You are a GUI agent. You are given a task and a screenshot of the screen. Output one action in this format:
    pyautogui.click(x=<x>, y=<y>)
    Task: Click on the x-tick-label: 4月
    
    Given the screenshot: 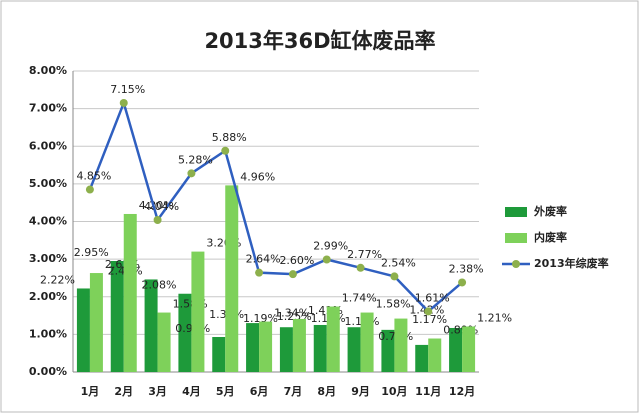 What is the action you would take?
    pyautogui.click(x=191, y=391)
    